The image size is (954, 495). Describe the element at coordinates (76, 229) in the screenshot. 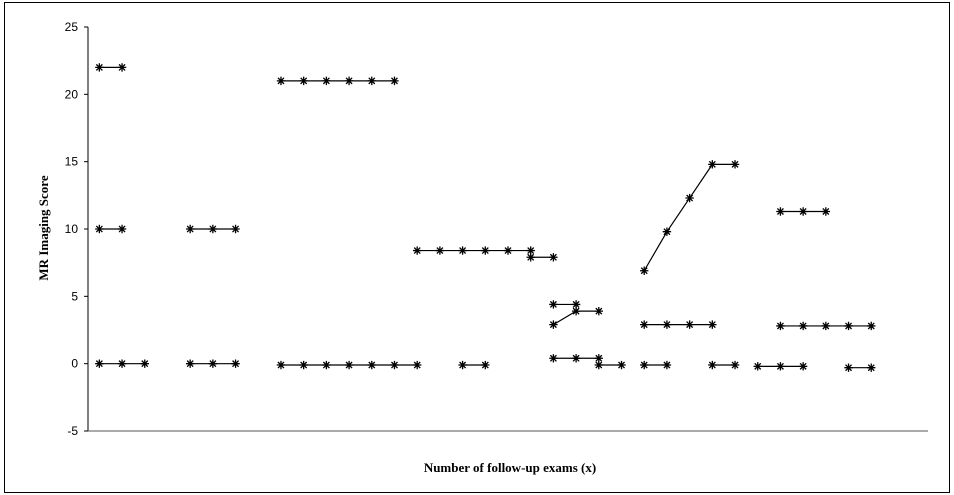

I see `y-ticks: -5 0 5 10 15 20 25` at that location.